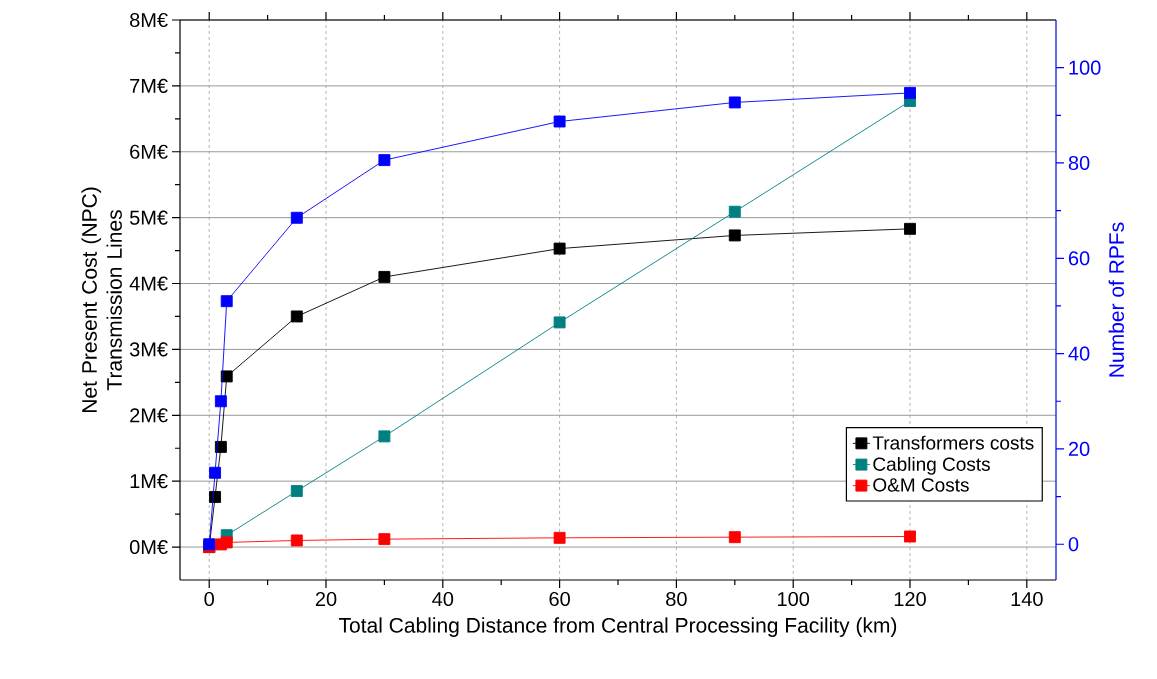 The image size is (1157, 679). What do you see at coordinates (209, 599) in the screenshot?
I see `x-tick-label: 0` at bounding box center [209, 599].